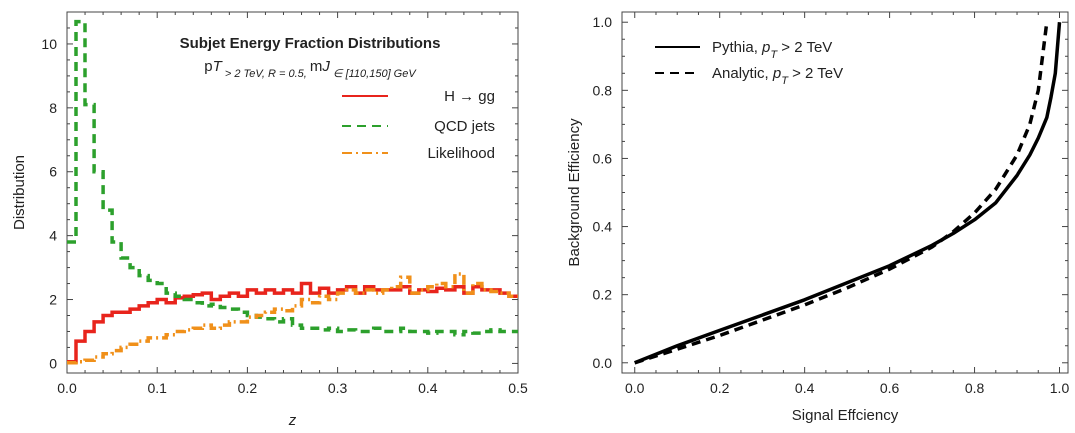 This screenshot has height=433, width=1075. What do you see at coordinates (603, 158) in the screenshot?
I see `right-y-tick-label: 0.6` at bounding box center [603, 158].